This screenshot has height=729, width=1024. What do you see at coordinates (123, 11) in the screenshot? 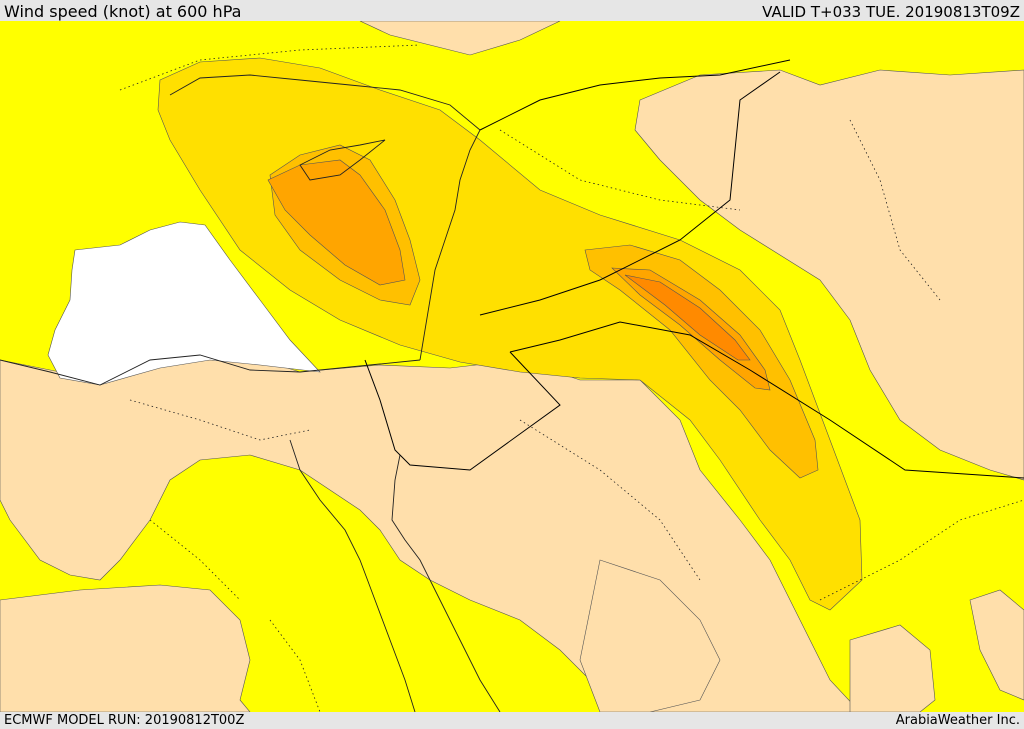
I see `map-title: Wind speed (knot) at 600 hPa` at bounding box center [123, 11].